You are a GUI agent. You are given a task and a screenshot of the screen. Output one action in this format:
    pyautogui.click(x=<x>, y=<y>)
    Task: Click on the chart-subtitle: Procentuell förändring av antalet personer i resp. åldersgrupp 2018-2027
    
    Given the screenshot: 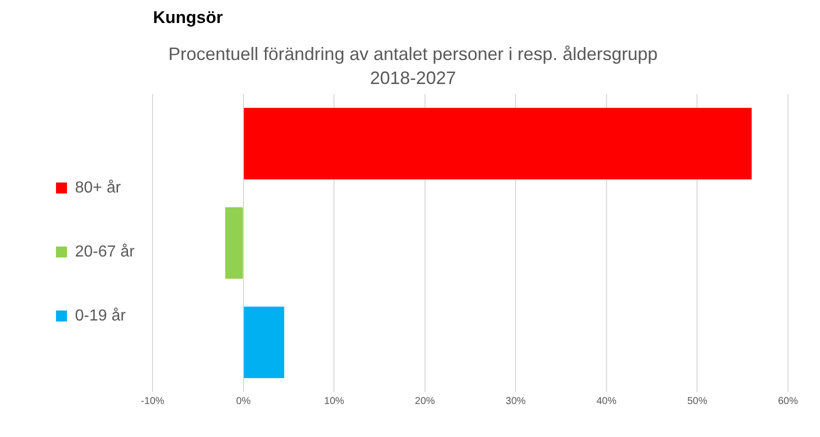 What is the action you would take?
    pyautogui.click(x=413, y=66)
    